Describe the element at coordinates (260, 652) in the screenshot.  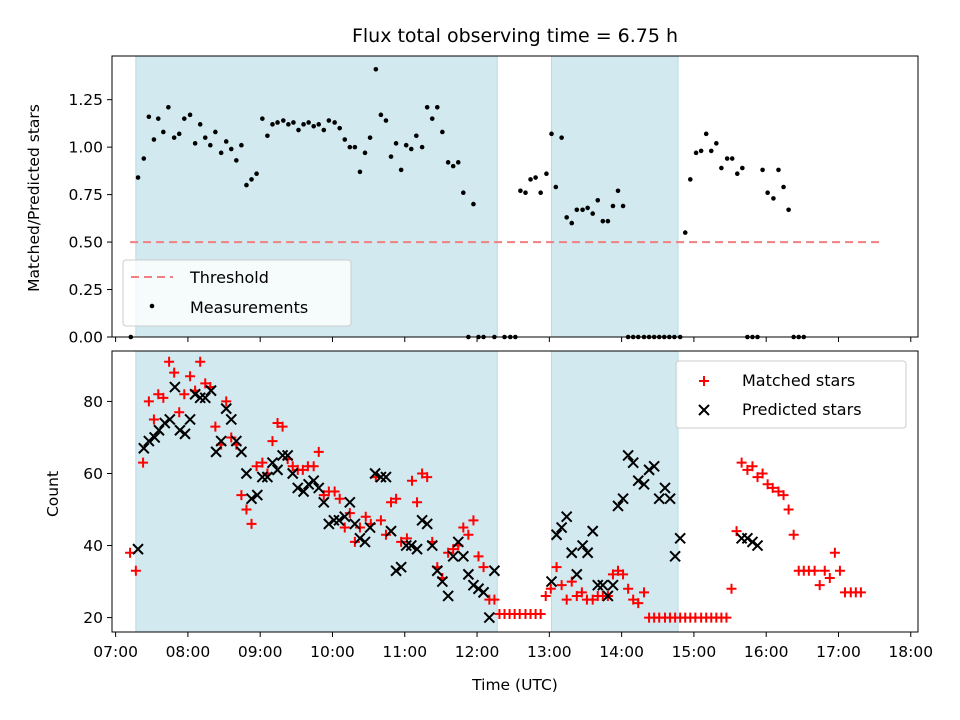
I see `x-tick-label: 09:00` at that location.